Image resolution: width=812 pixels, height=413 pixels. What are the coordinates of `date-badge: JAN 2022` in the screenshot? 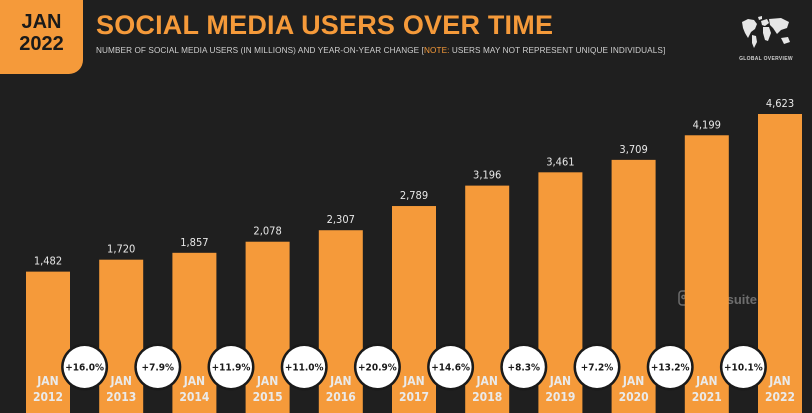 It's located at (41, 37).